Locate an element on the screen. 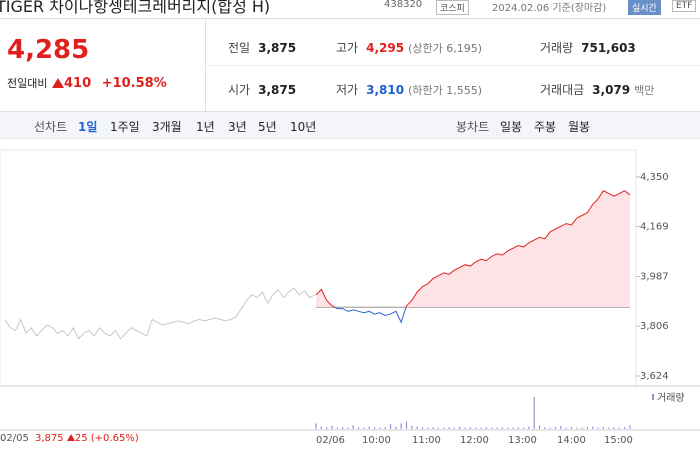 This screenshot has width=700, height=450. tab: 1년 is located at coordinates (205, 127).